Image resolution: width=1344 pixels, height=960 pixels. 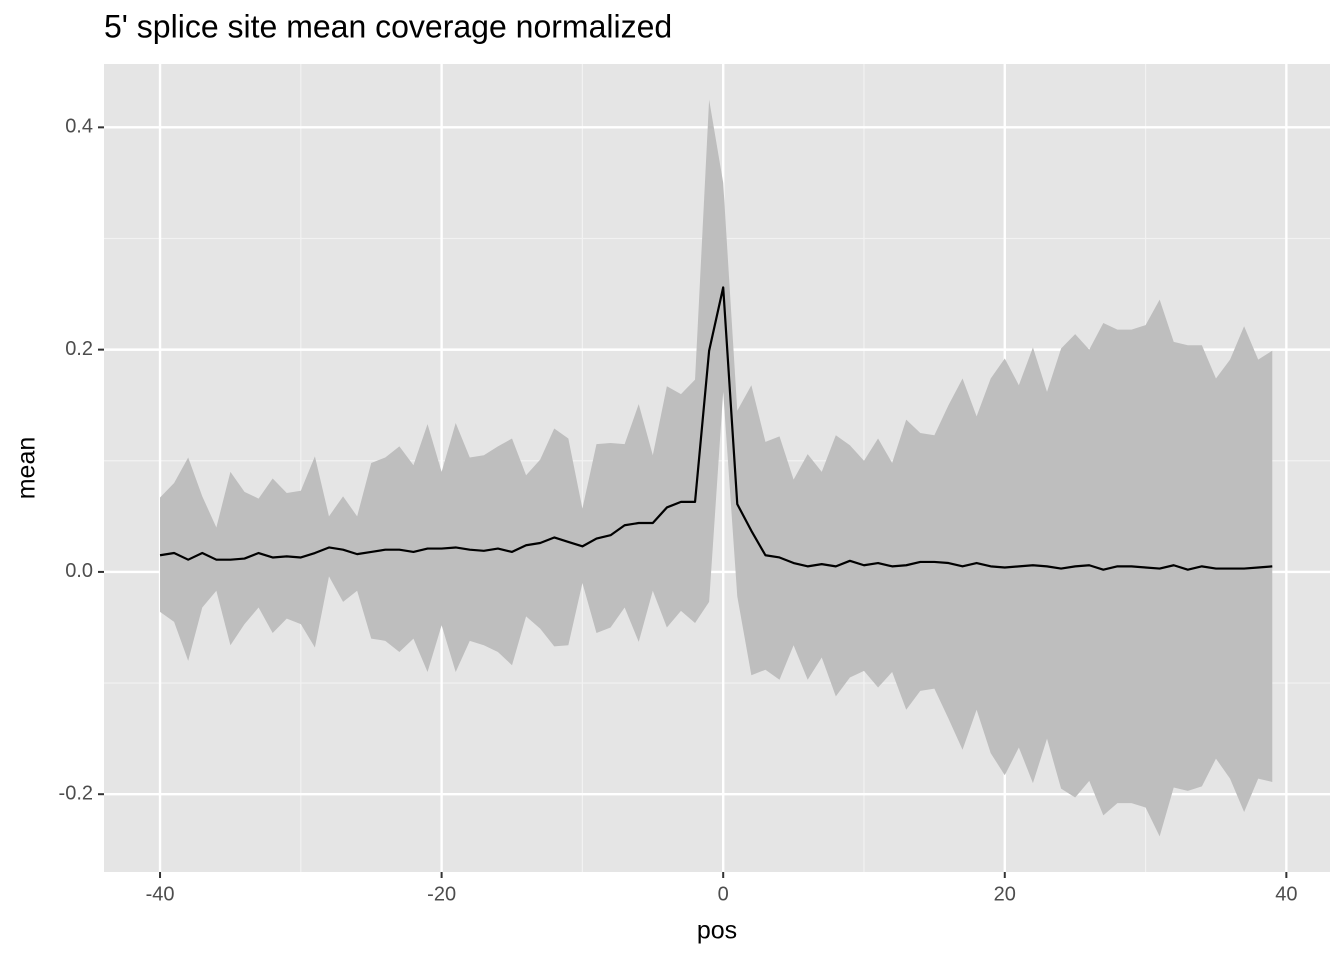 I want to click on x-tick-label: 20, so click(x=1005, y=894).